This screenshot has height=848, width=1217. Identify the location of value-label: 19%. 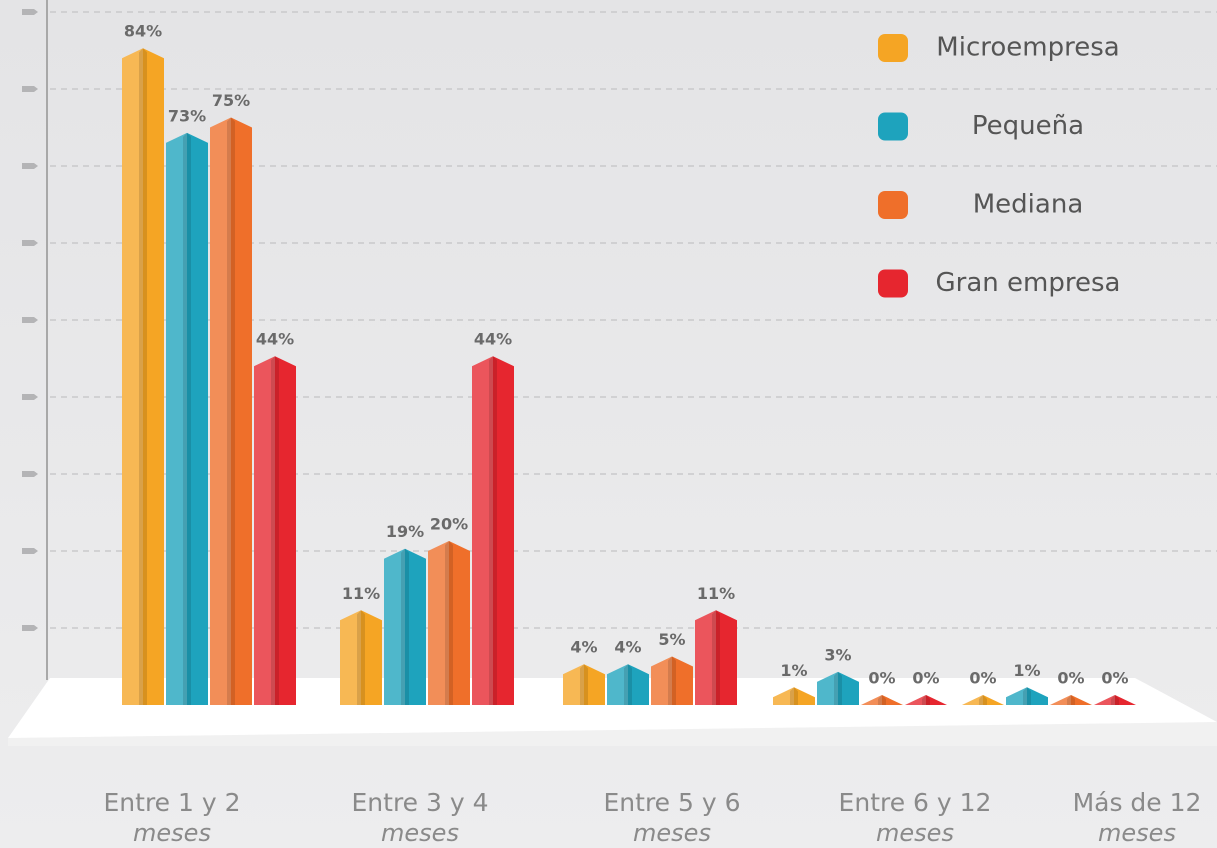
(405, 531).